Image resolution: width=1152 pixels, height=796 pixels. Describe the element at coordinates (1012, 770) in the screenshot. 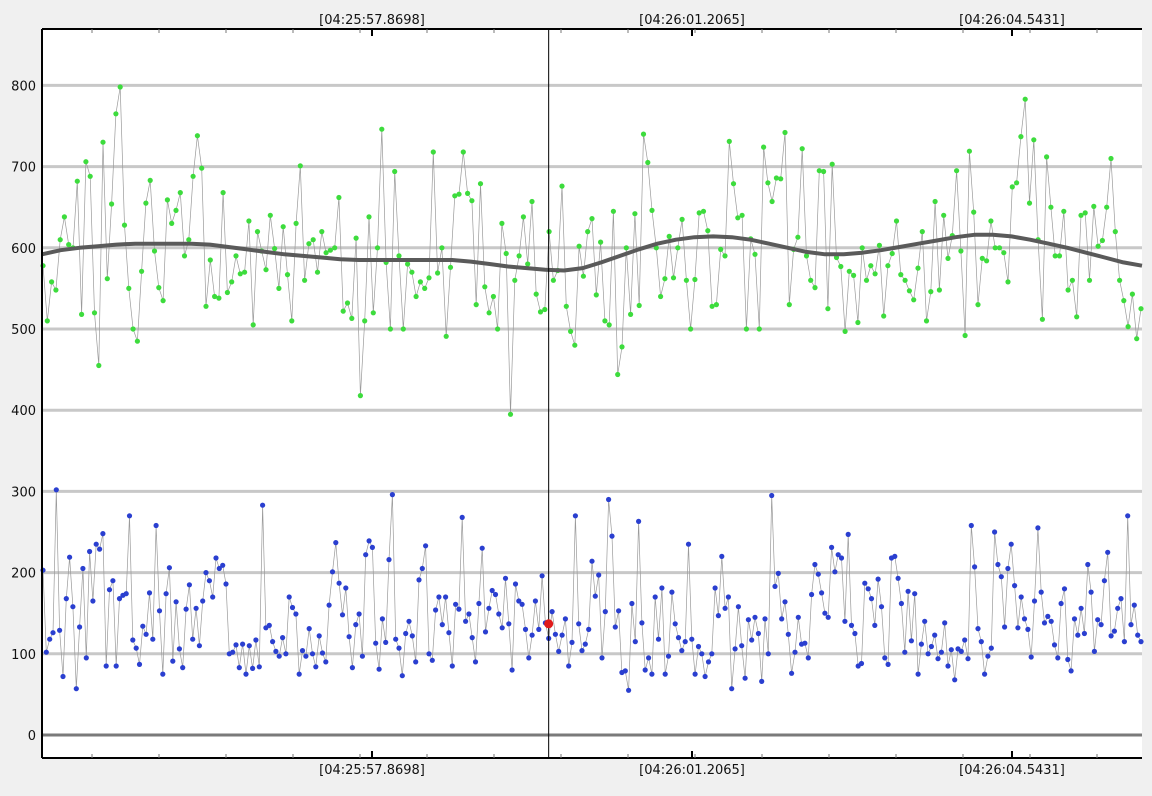

I see `x-tick-label-bottom: [04:26:04.5431]` at that location.